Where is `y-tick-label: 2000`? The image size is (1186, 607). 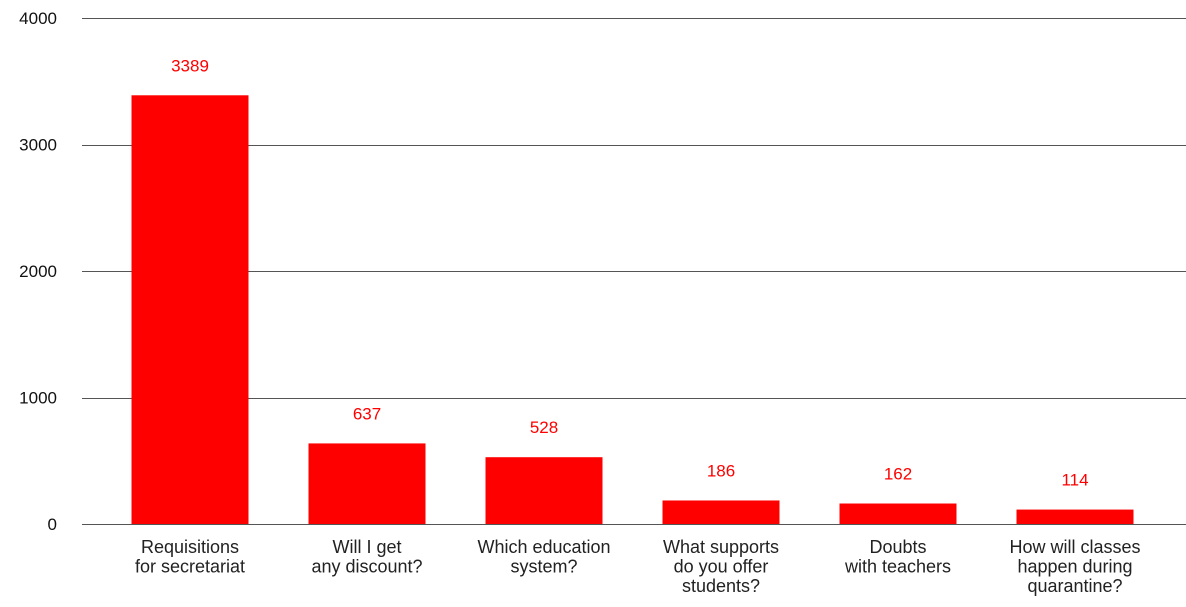
y-tick-label: 2000 is located at coordinates (38, 271).